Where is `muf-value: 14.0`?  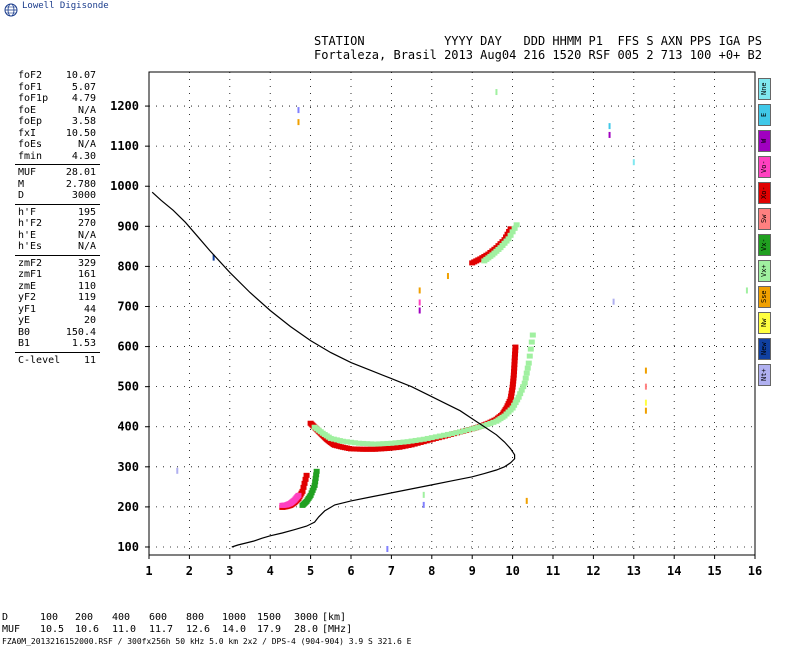
muf-value: 14.0 is located at coordinates (234, 629).